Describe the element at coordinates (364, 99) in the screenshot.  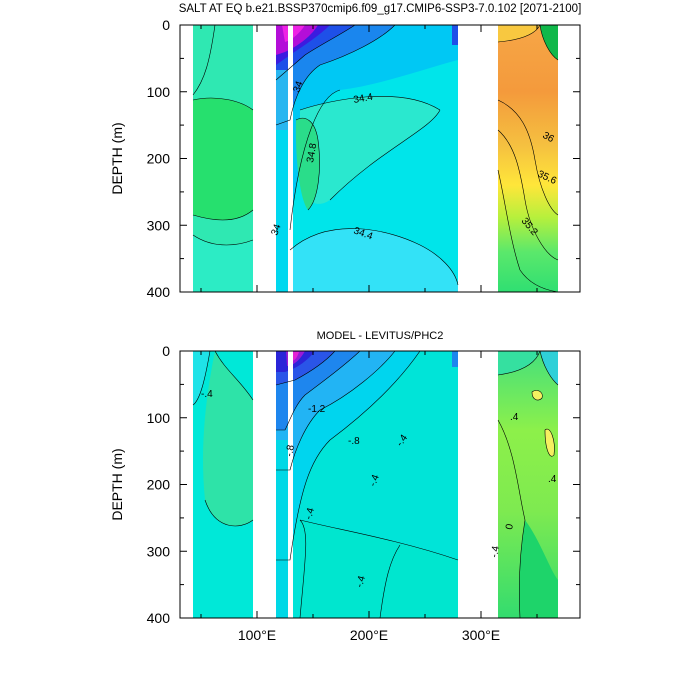
I see `contour-label: 34.4` at that location.